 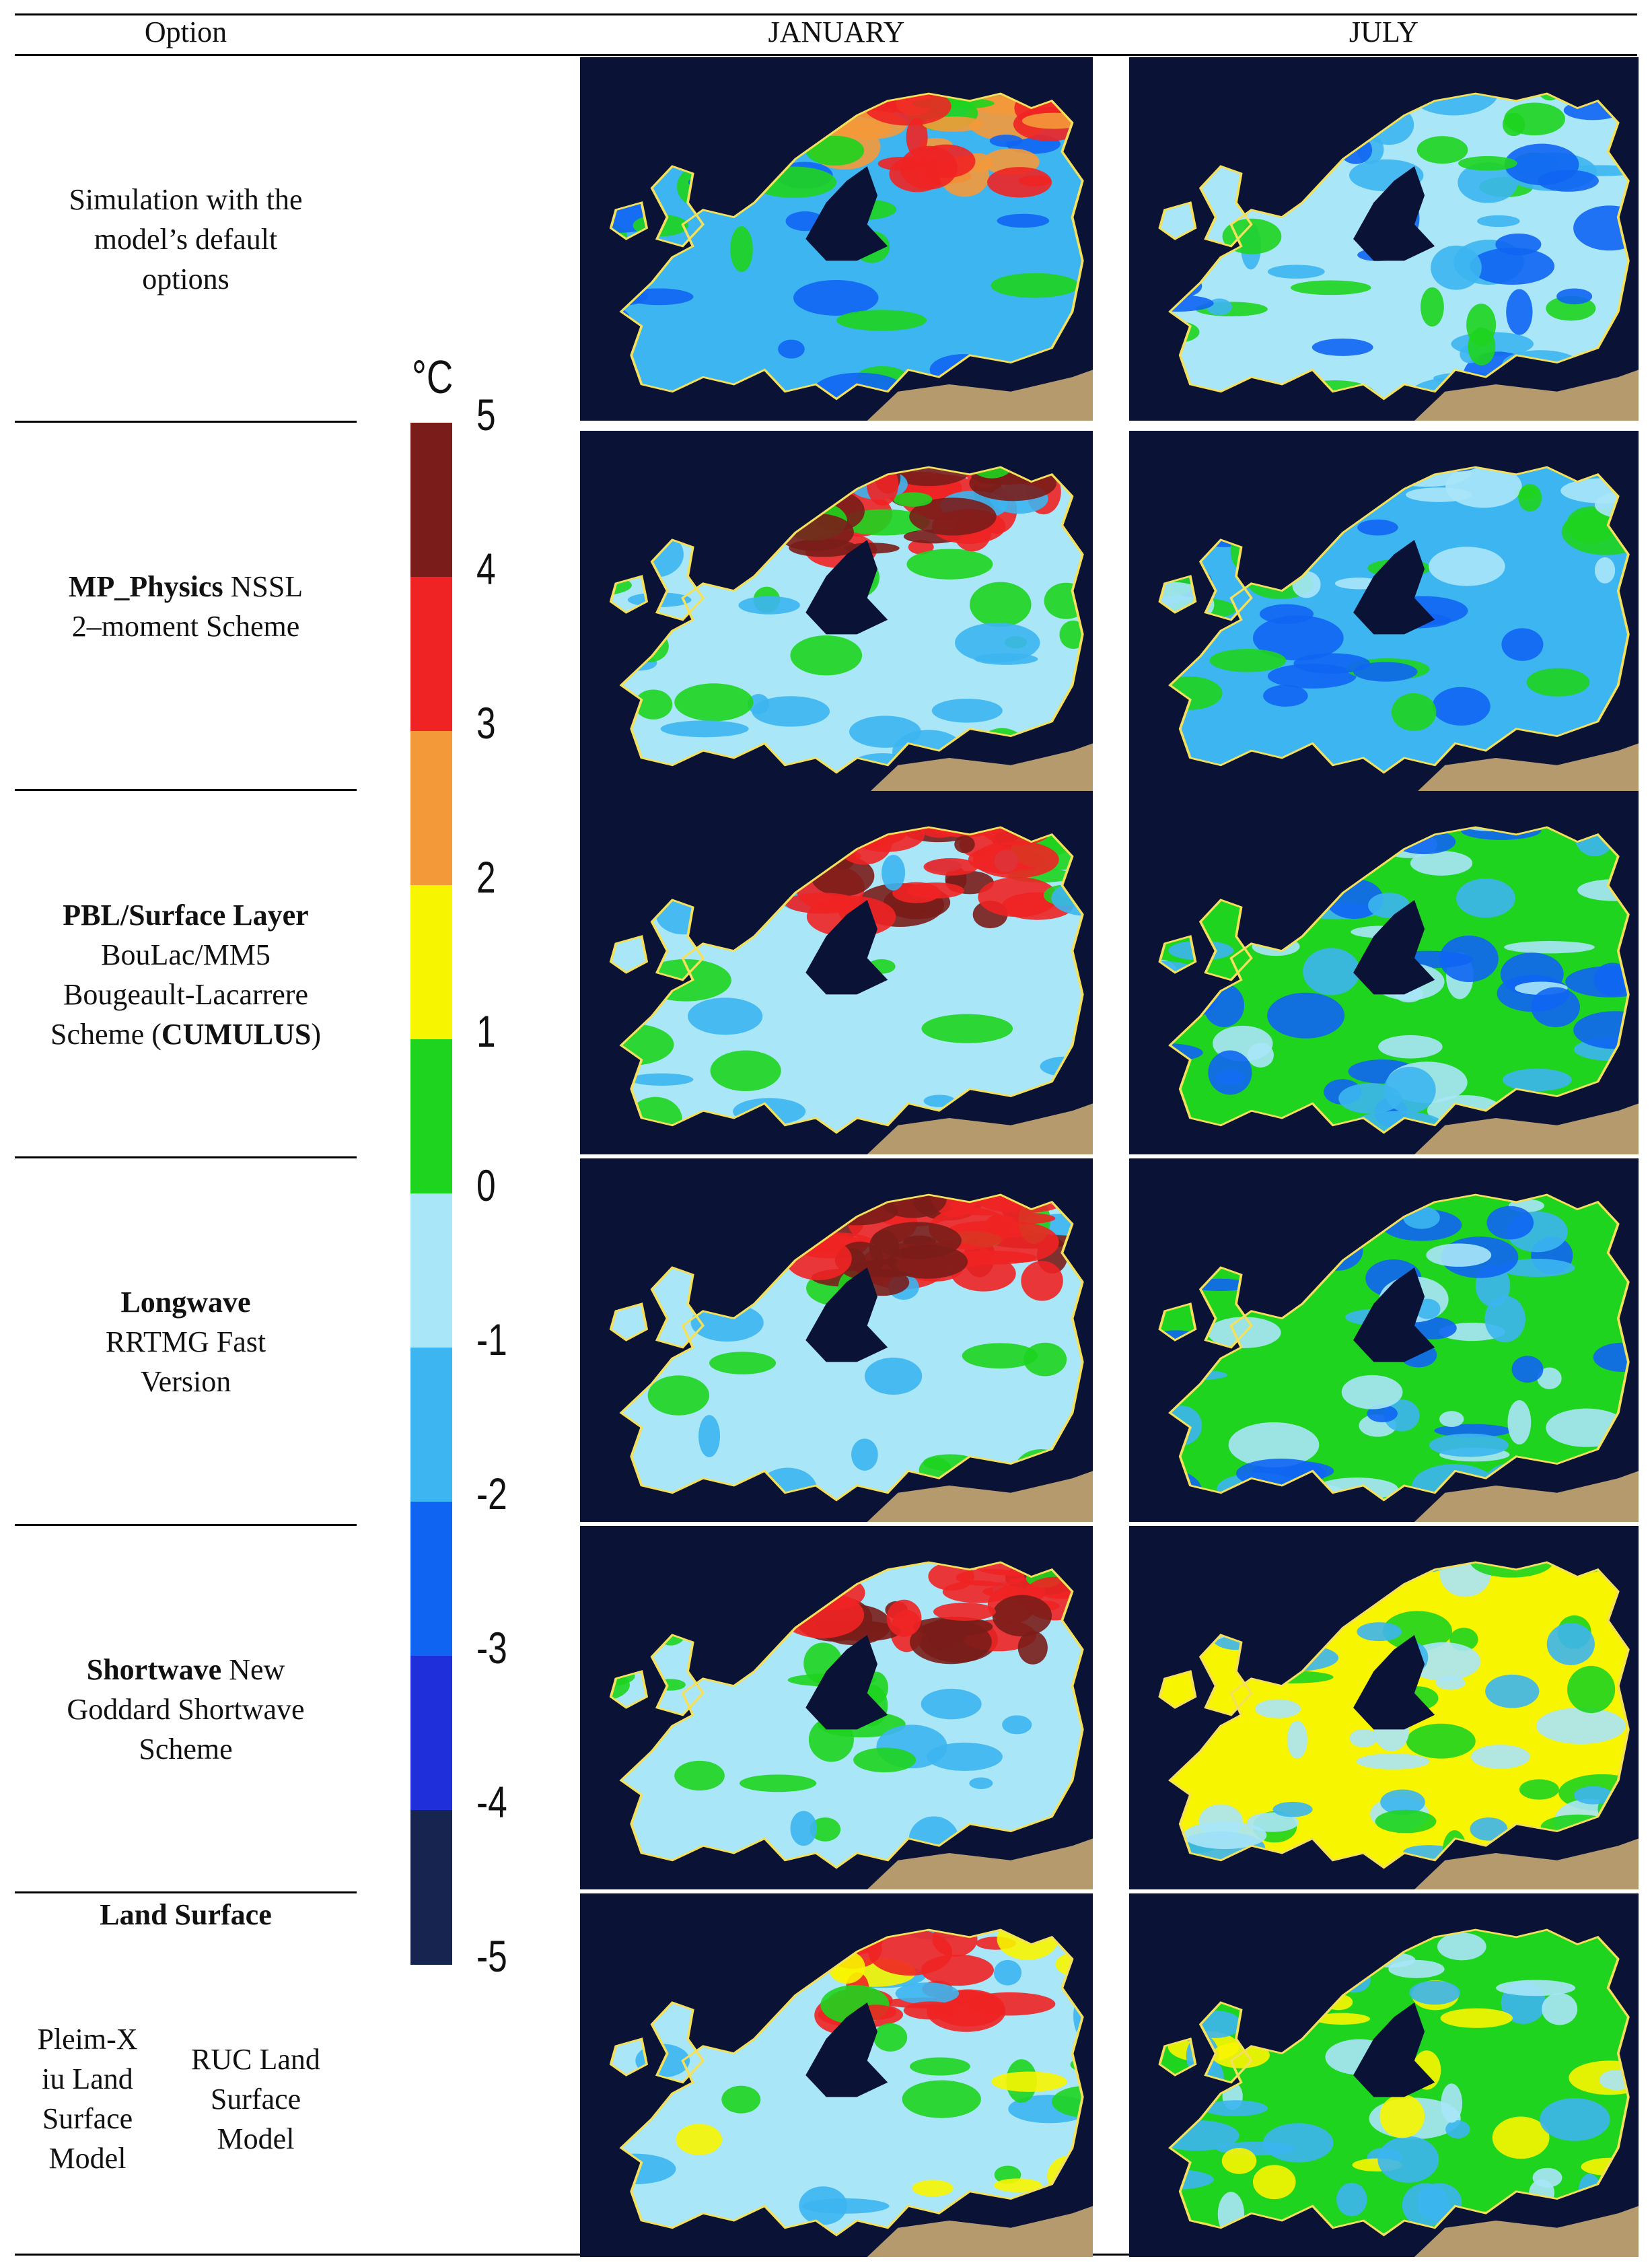 I want to click on map-july-land, so click(x=1384, y=2075).